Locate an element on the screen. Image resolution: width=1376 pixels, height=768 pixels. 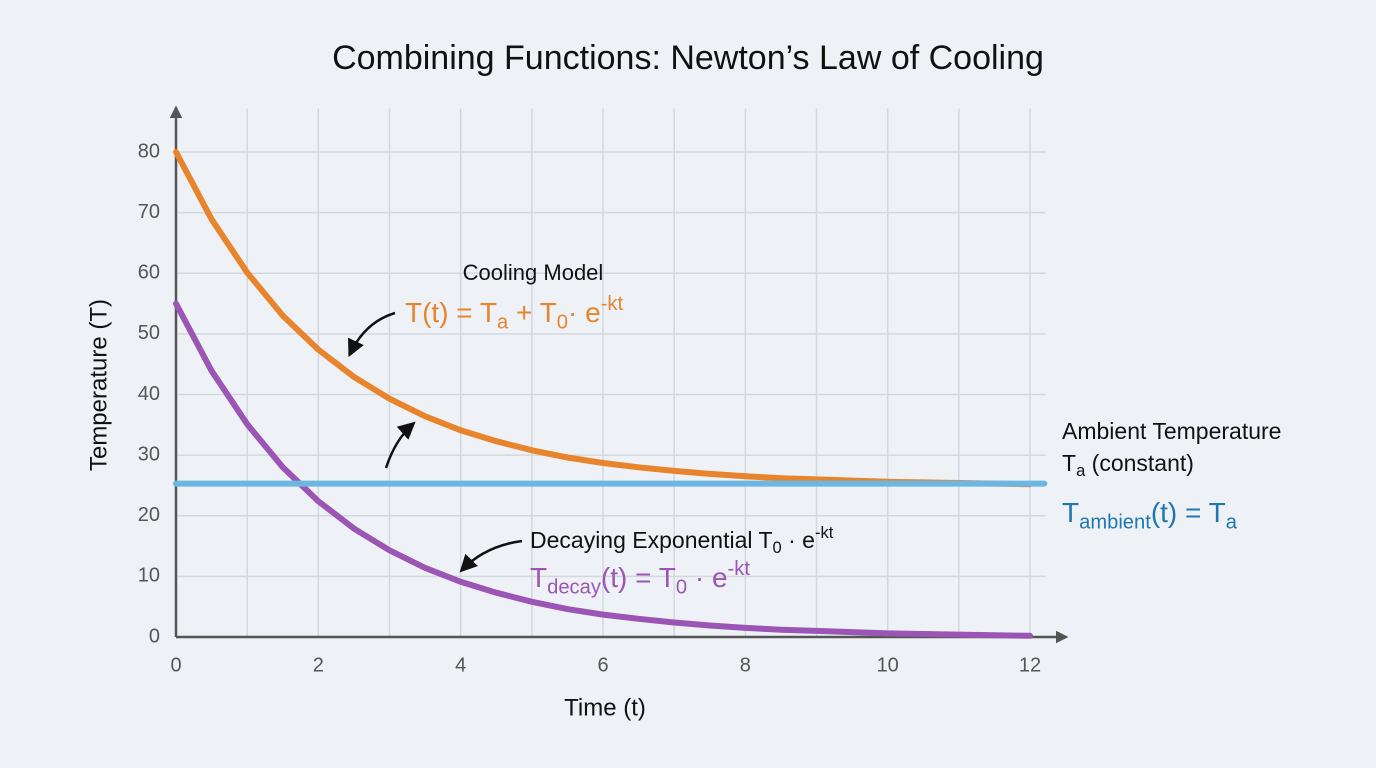
annotation-part: Cooling Model is located at coordinates (533, 272).